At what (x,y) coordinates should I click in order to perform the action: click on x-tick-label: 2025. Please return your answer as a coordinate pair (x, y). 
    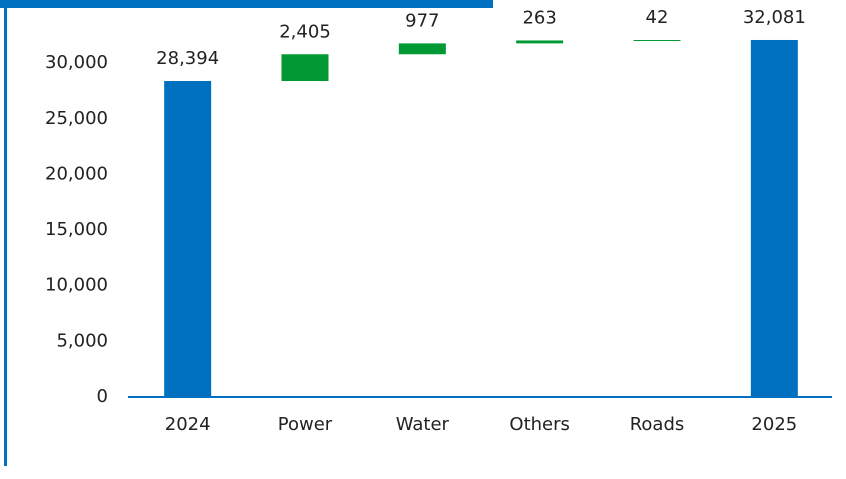
    Looking at the image, I should click on (774, 424).